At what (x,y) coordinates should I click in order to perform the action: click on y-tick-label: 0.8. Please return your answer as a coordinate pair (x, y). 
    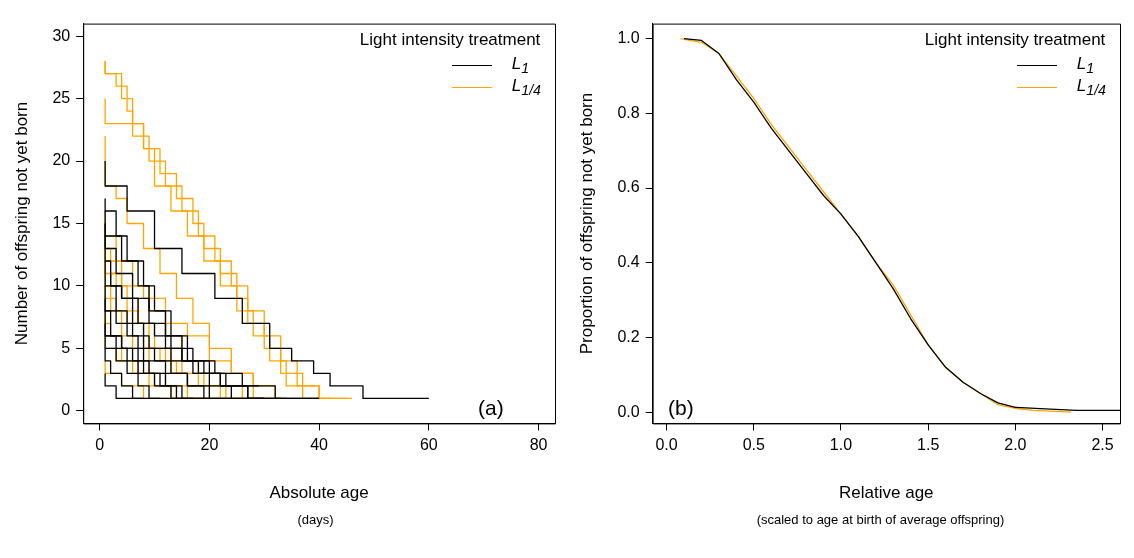
    Looking at the image, I should click on (628, 112).